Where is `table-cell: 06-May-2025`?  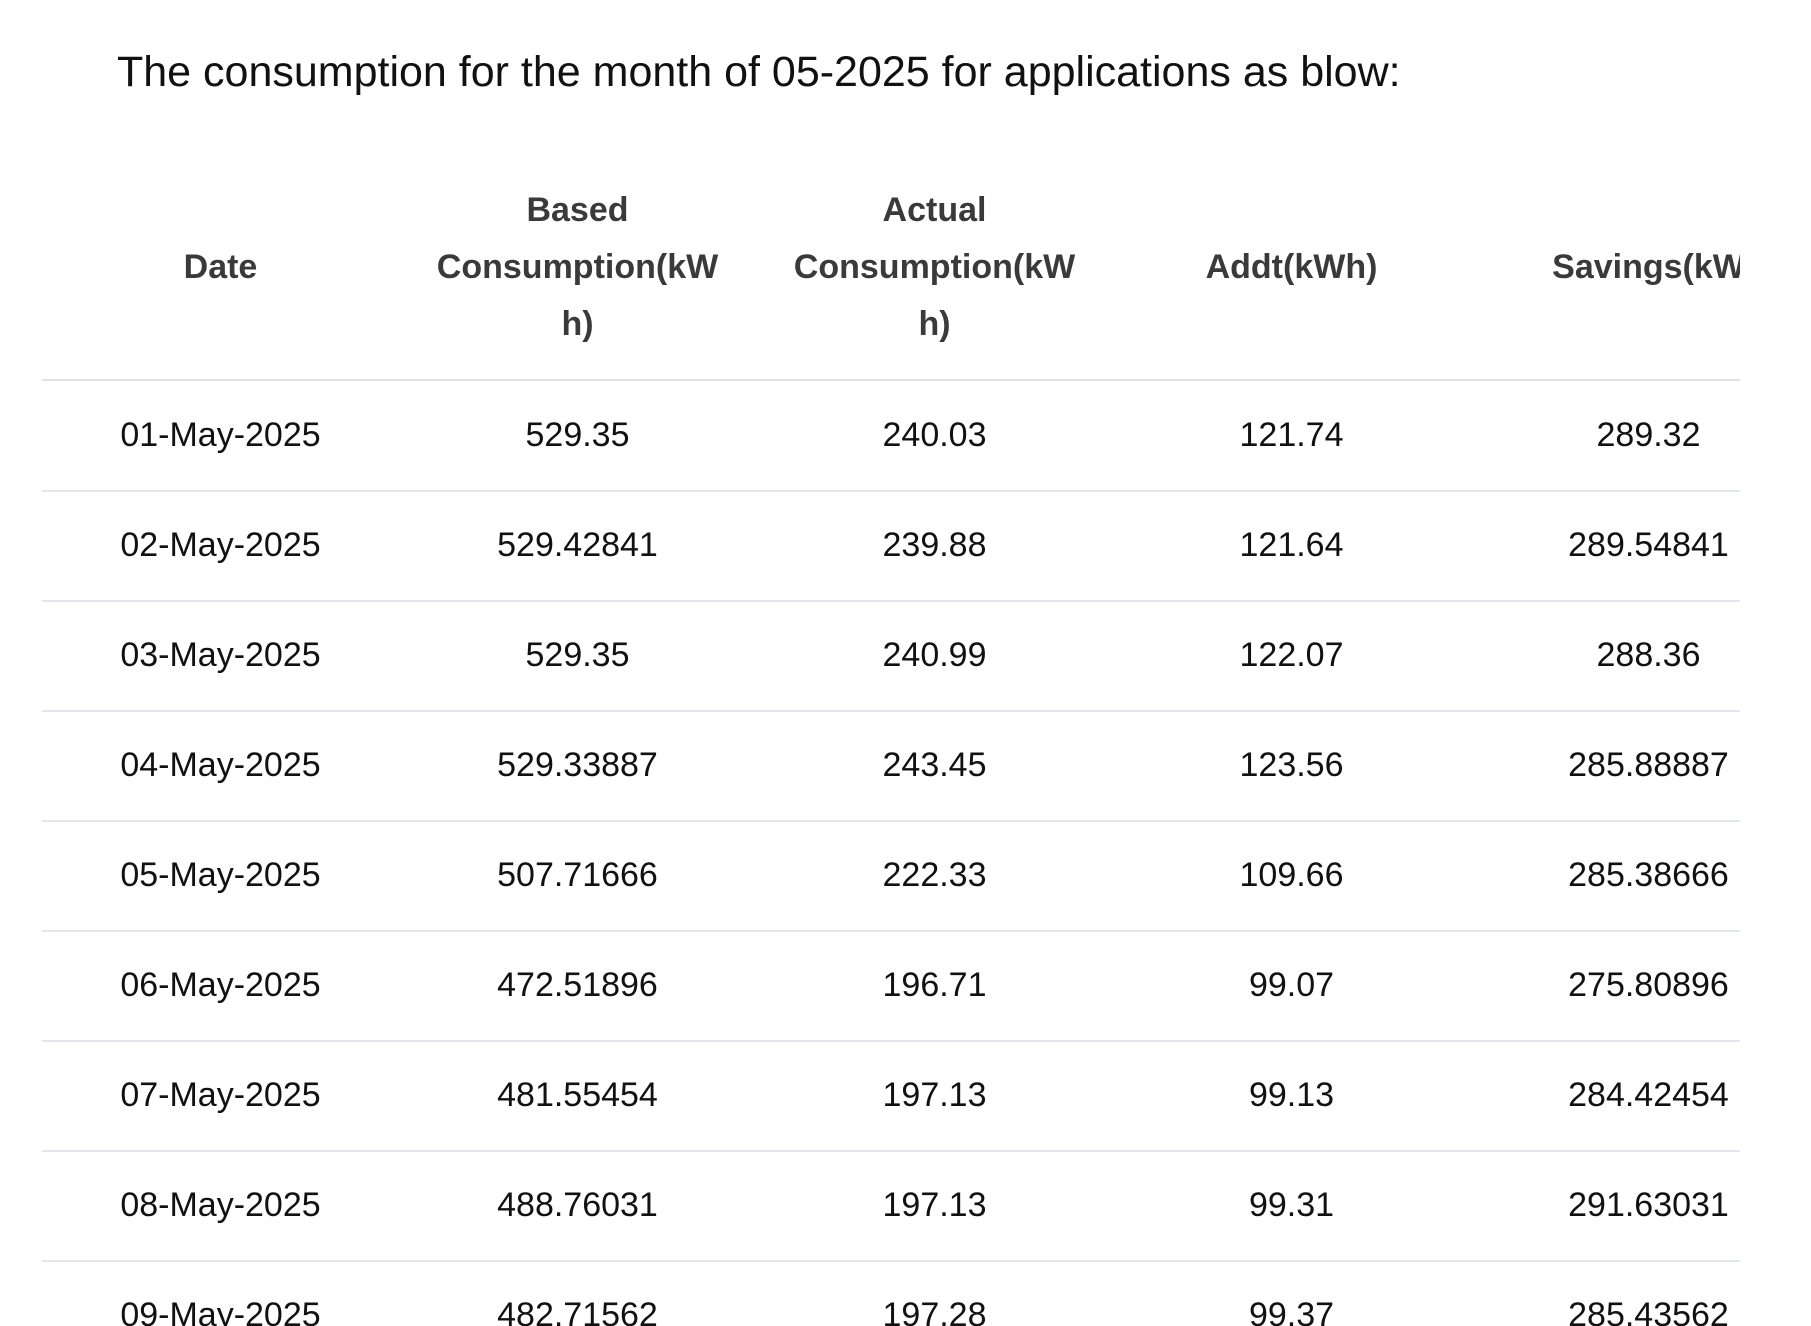
table-cell: 06-May-2025 is located at coordinates (220, 985).